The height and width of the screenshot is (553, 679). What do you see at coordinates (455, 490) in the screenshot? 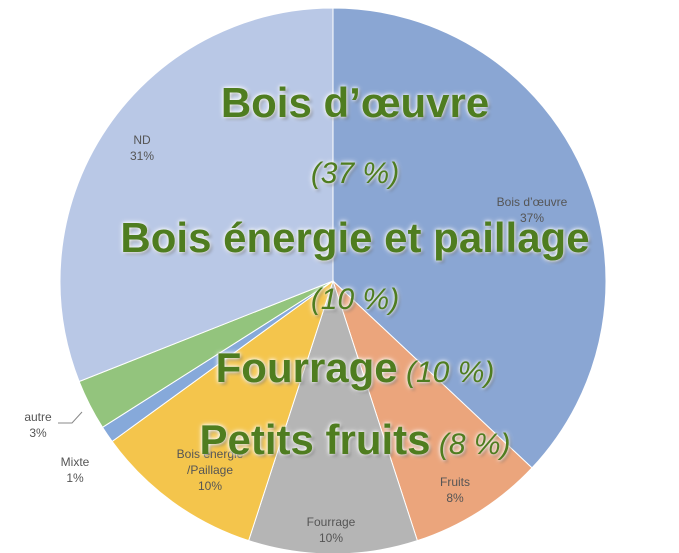
I see `slice-label: Fruits 8%` at bounding box center [455, 490].